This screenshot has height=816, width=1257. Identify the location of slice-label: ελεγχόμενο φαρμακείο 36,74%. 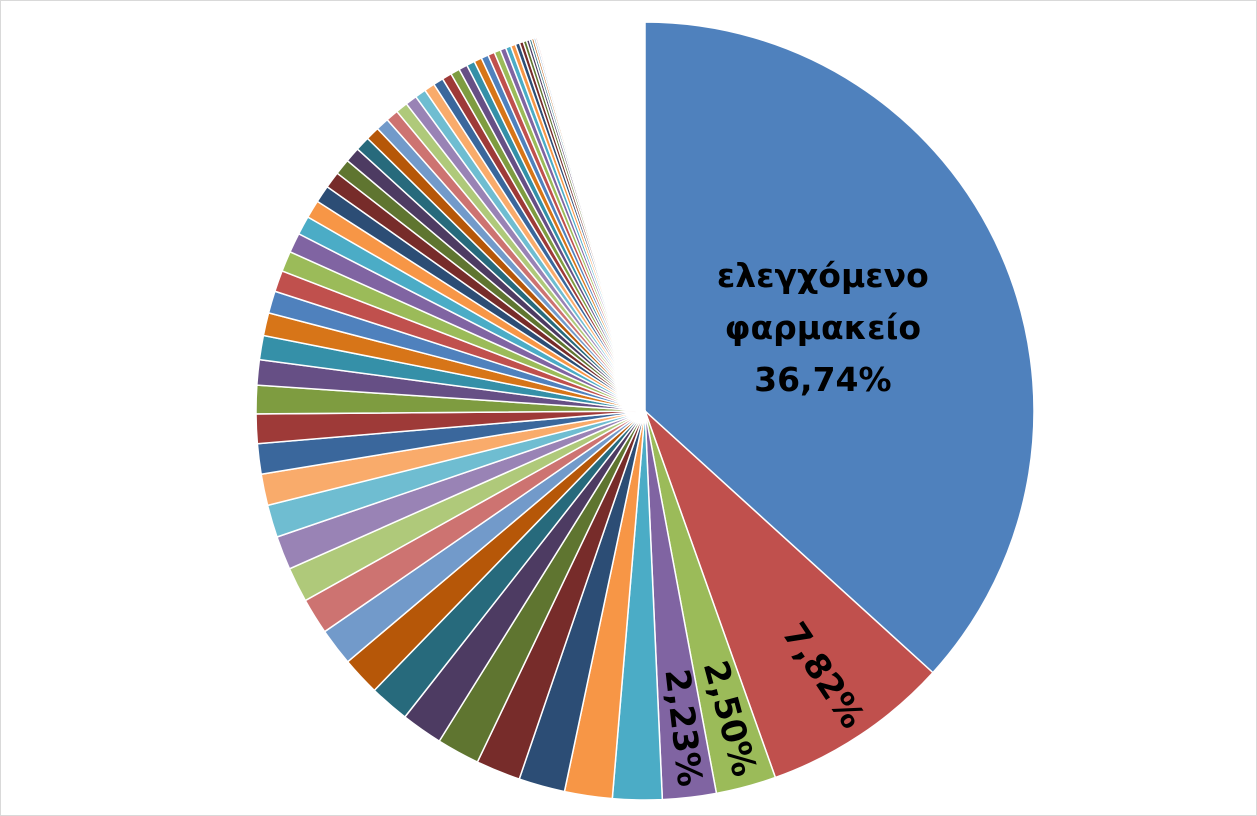
(823, 328).